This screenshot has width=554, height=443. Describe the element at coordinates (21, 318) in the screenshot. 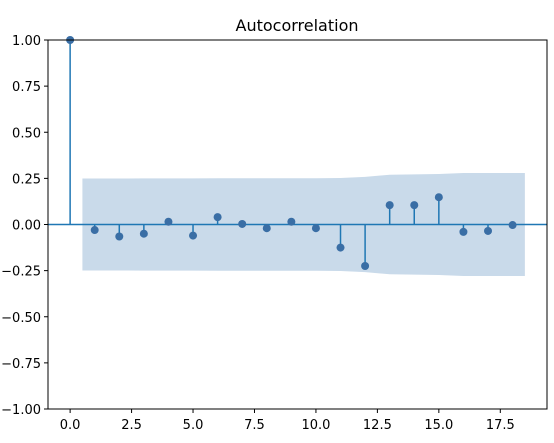

I see `y-tick-label: −0.50` at that location.